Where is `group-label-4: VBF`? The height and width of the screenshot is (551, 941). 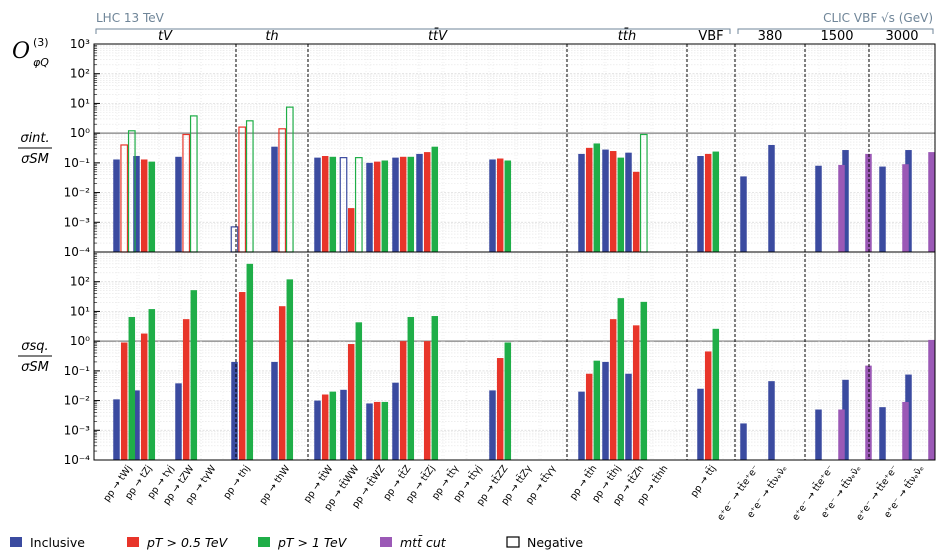
group-label-4: VBF is located at coordinates (710, 36).